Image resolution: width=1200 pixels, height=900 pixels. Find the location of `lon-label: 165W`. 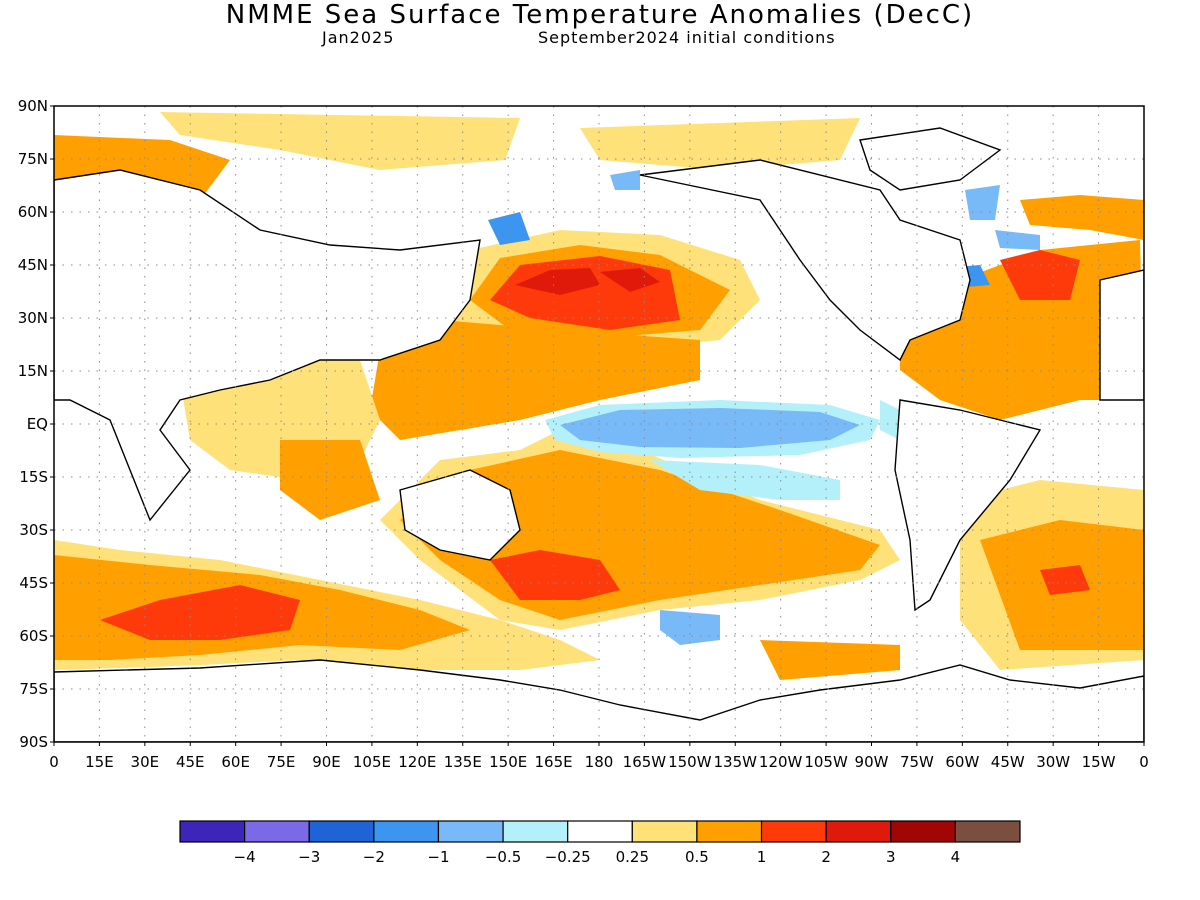

lon-label: 165W is located at coordinates (645, 762).